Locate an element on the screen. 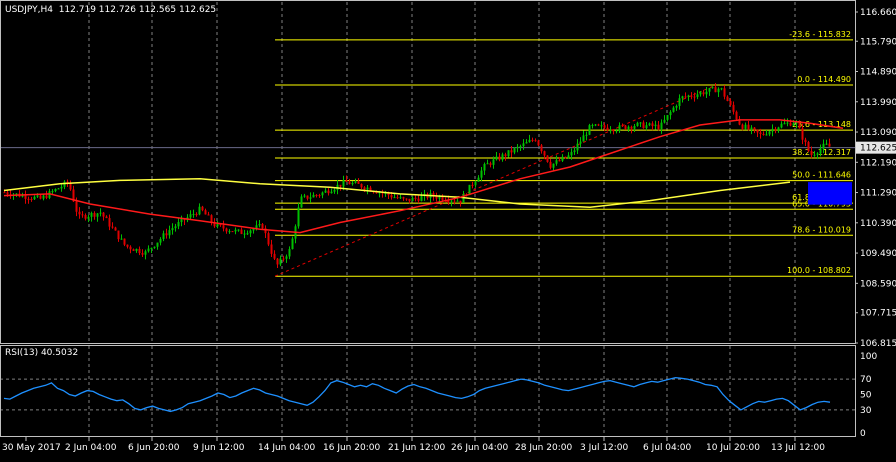 This screenshot has height=462, width=896. fib-level-label: -23.6 - 115.832 is located at coordinates (820, 34).